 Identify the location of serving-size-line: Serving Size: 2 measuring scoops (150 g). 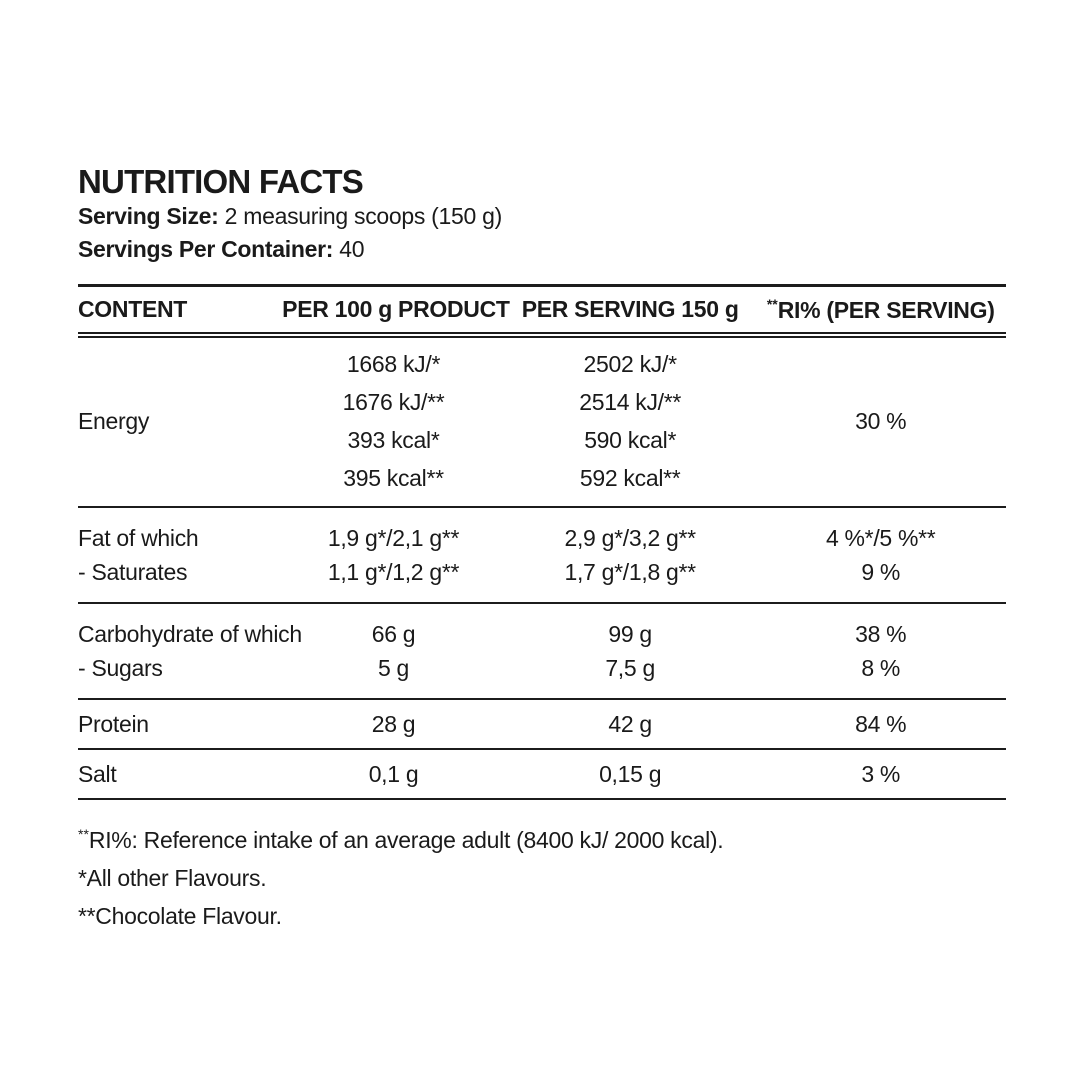
(542, 216).